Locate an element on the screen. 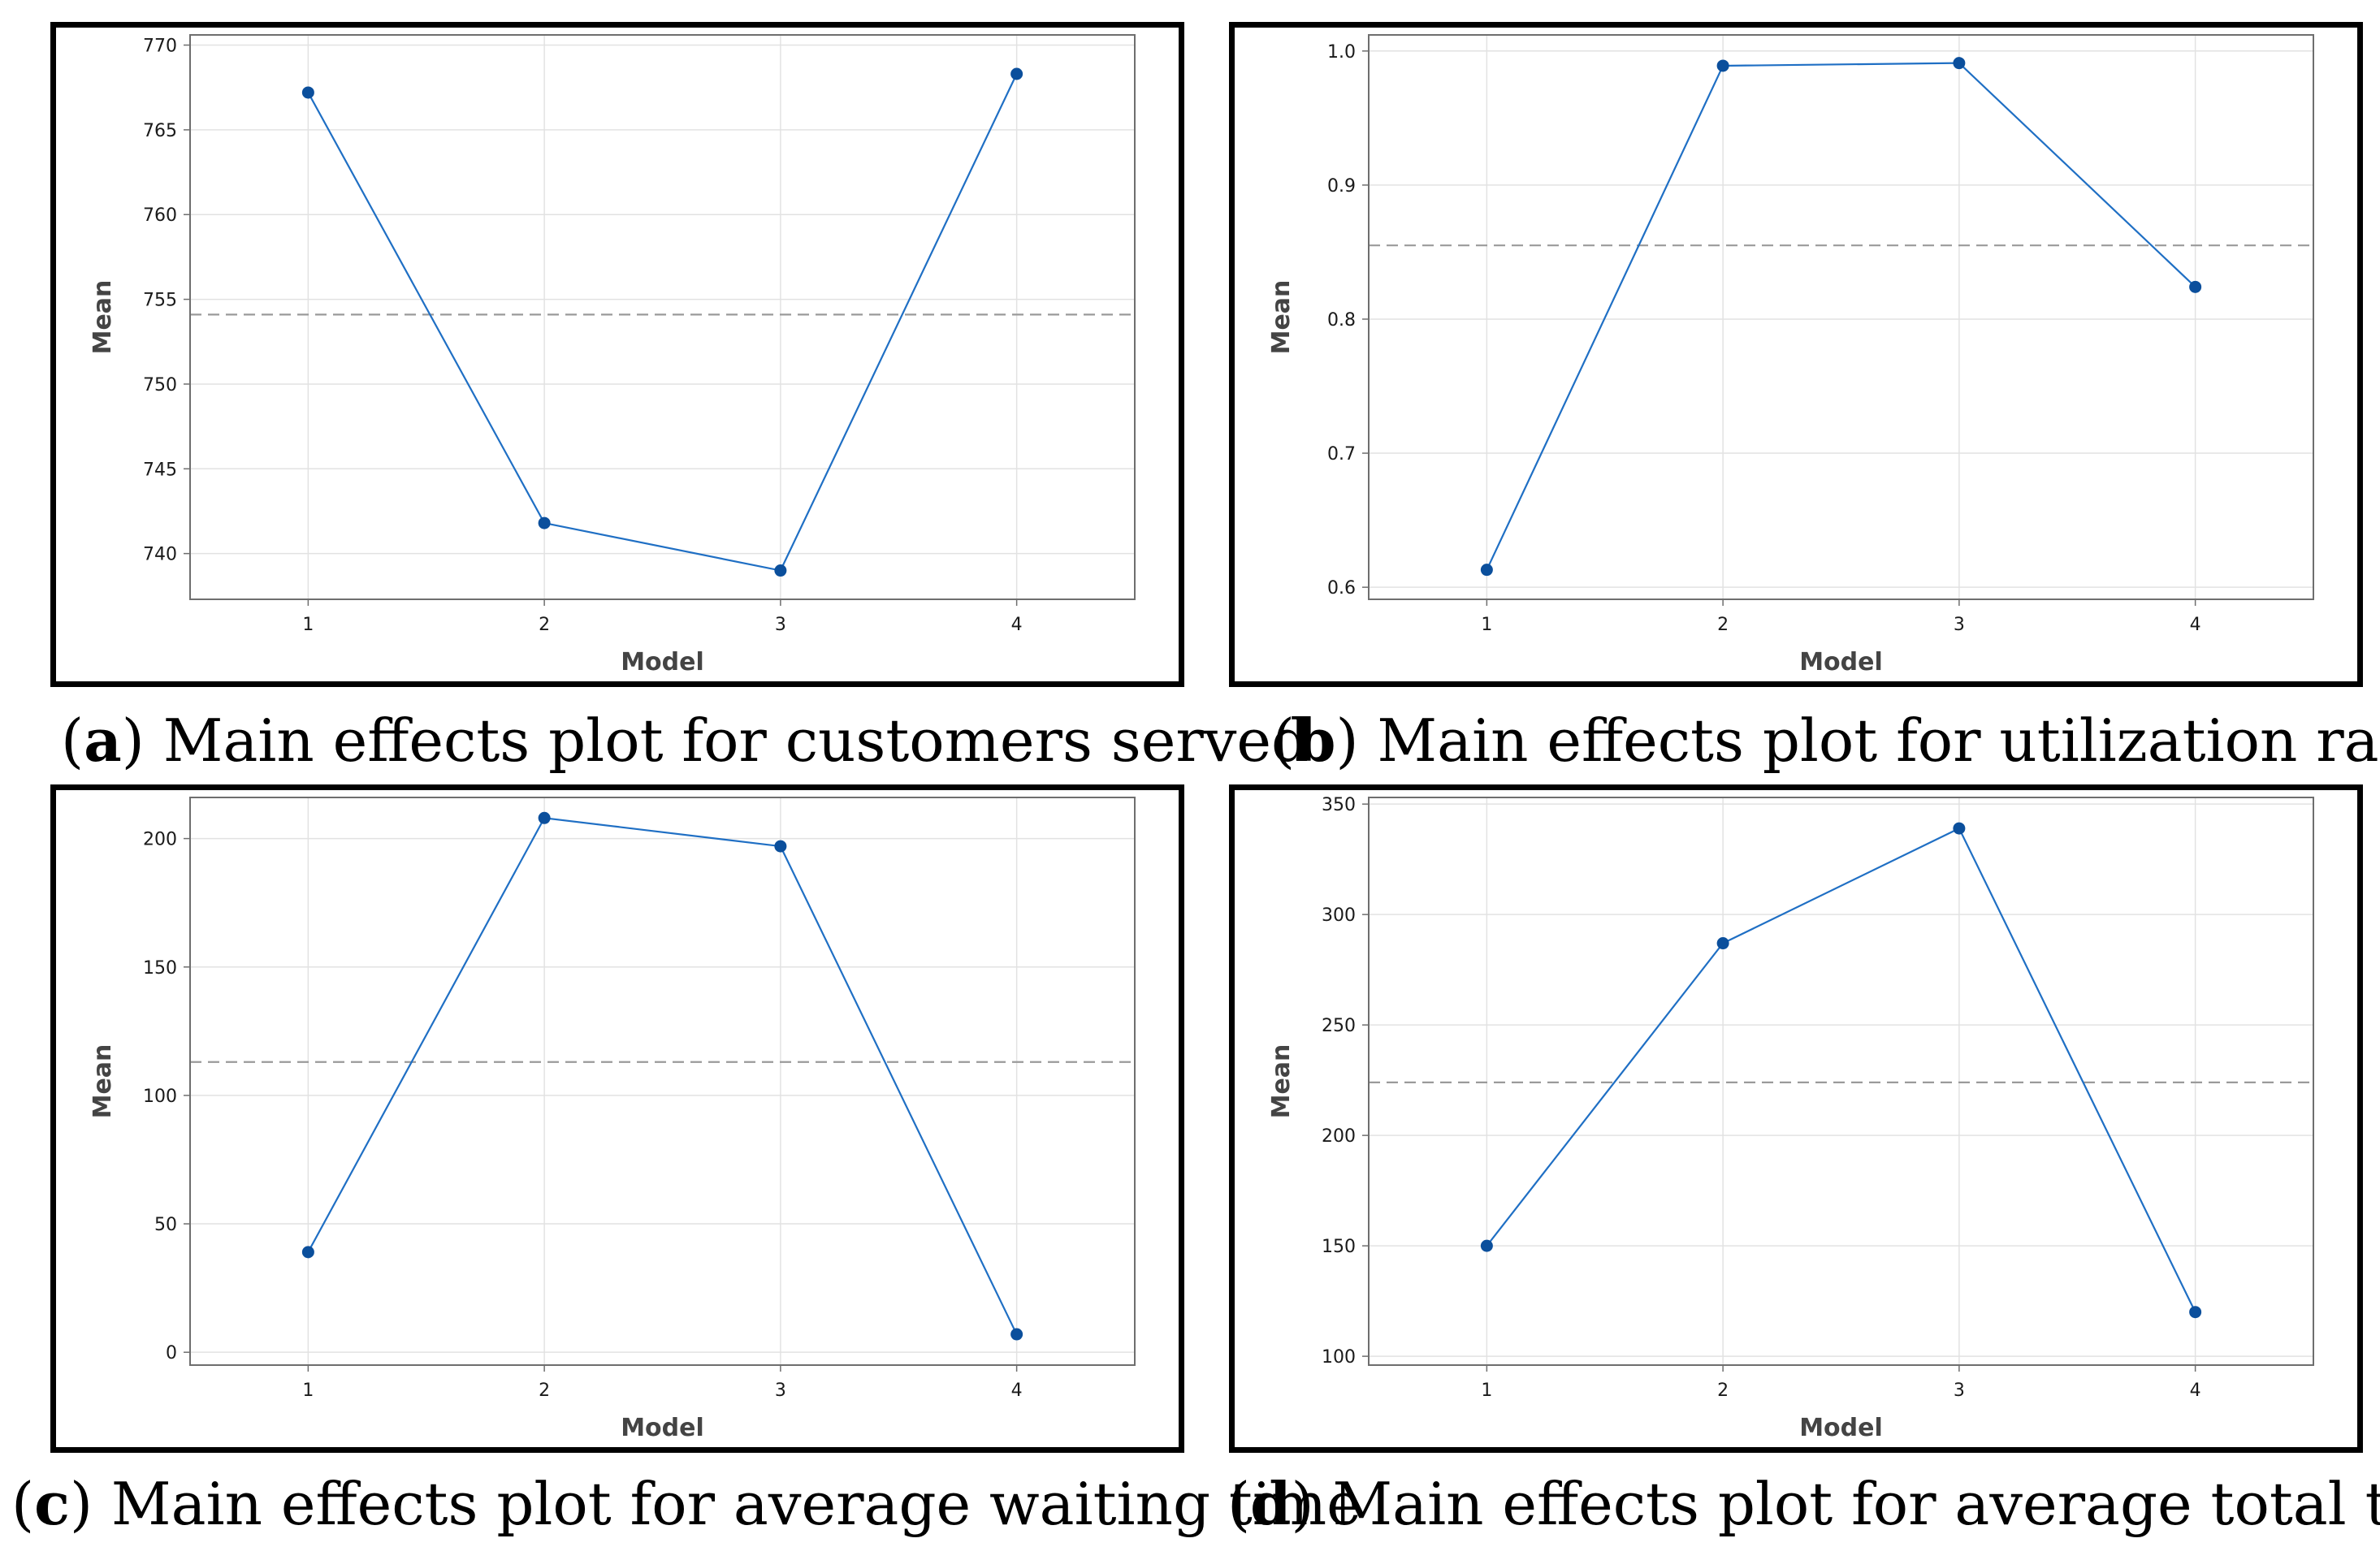 Image resolution: width=2380 pixels, height=1560 pixels. panel-b-caption-text: Main effects plot for utilization rate is located at coordinates (1869, 741).